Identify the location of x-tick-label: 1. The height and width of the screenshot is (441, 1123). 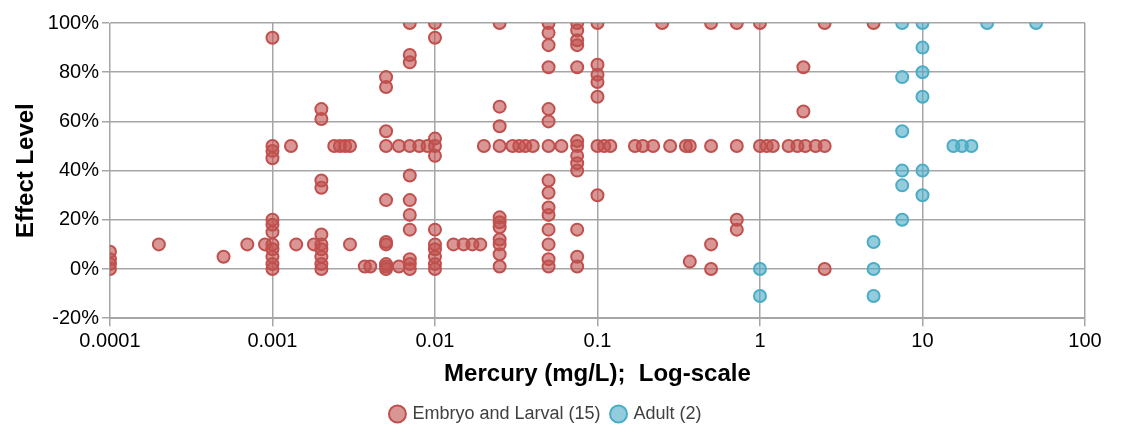
(760, 339).